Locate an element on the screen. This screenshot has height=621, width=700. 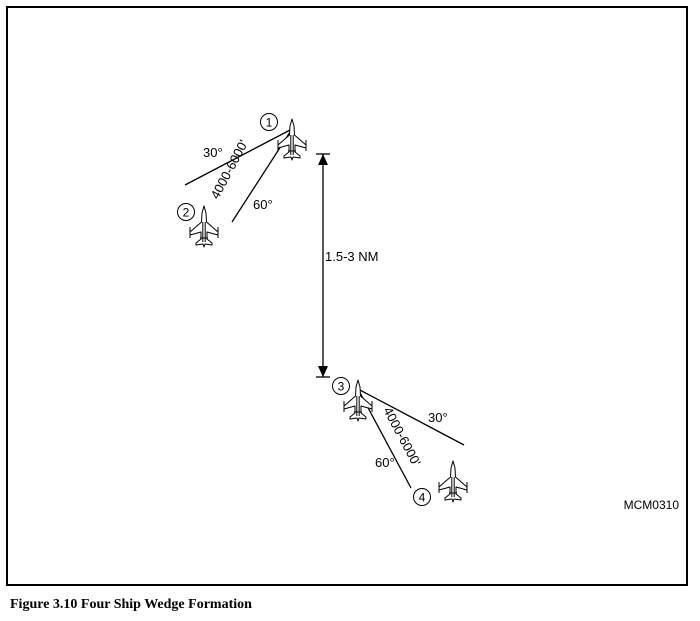
aircraft-4-icon is located at coordinates (453, 481).